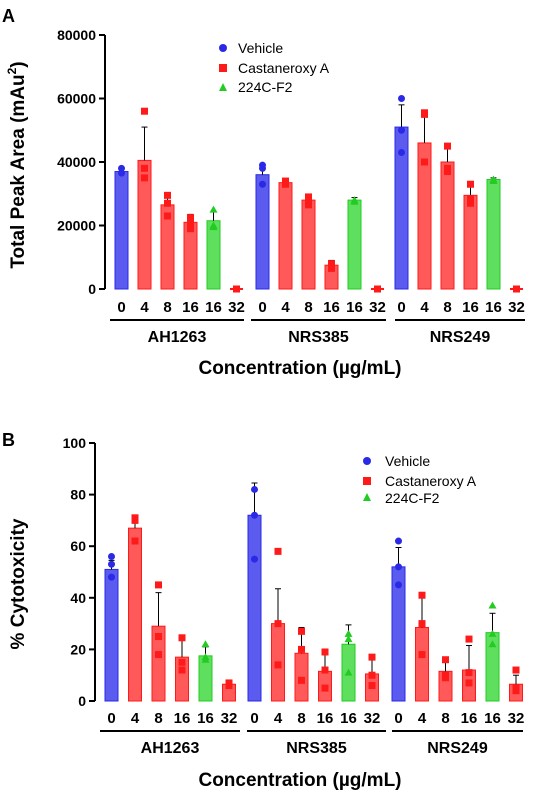  Describe the element at coordinates (76, 99) in the screenshot. I see `y-tick-label: 60000` at that location.